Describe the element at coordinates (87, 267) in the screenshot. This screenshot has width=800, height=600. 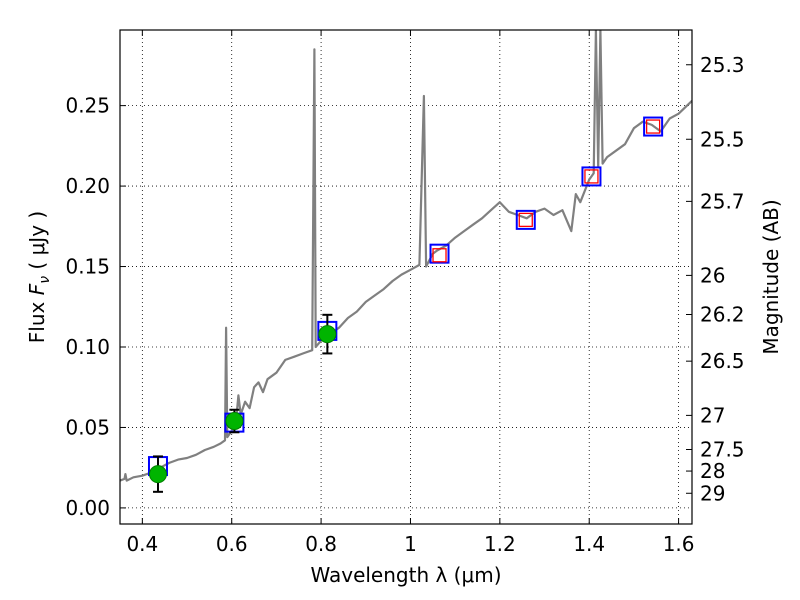
I see `y-tick-label: 0.15` at that location.